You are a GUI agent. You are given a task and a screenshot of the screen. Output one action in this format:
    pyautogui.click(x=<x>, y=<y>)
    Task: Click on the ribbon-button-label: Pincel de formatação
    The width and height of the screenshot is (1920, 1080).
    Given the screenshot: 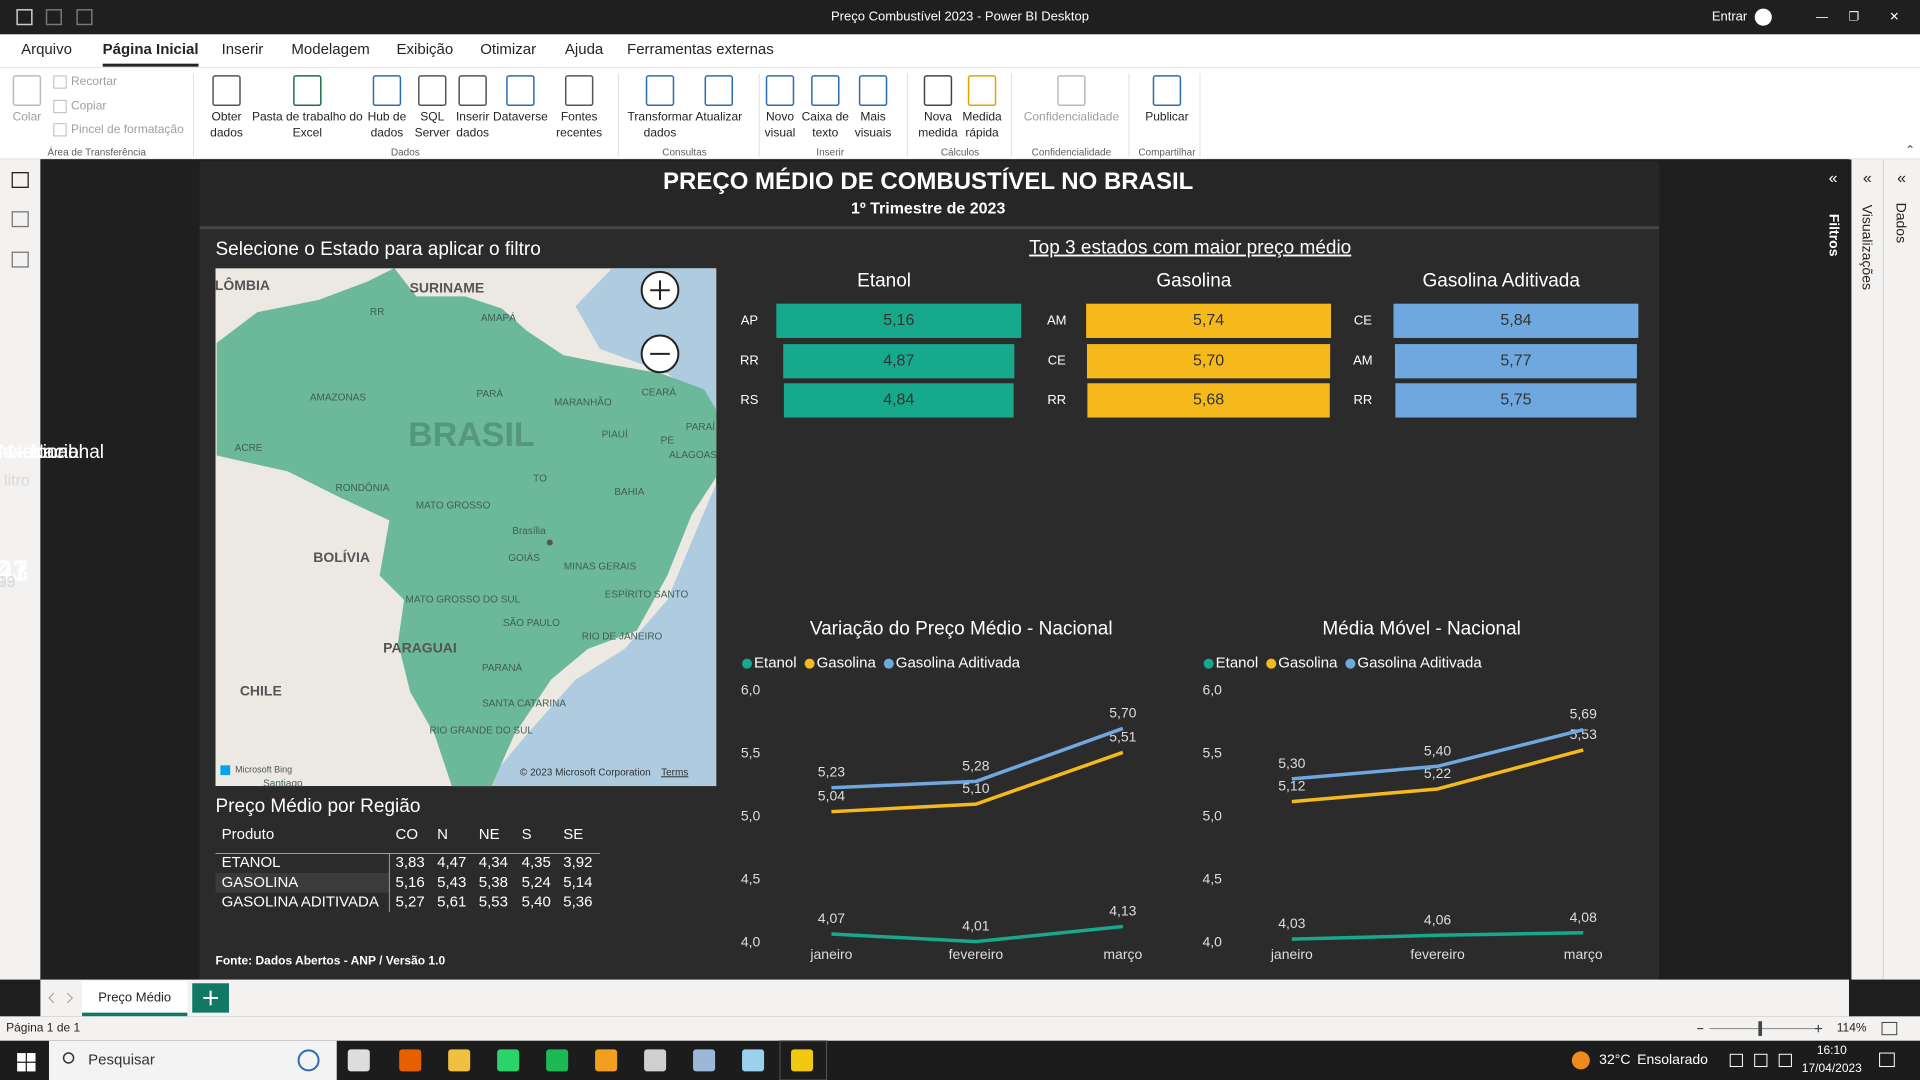 What is the action you would take?
    pyautogui.click(x=127, y=129)
    